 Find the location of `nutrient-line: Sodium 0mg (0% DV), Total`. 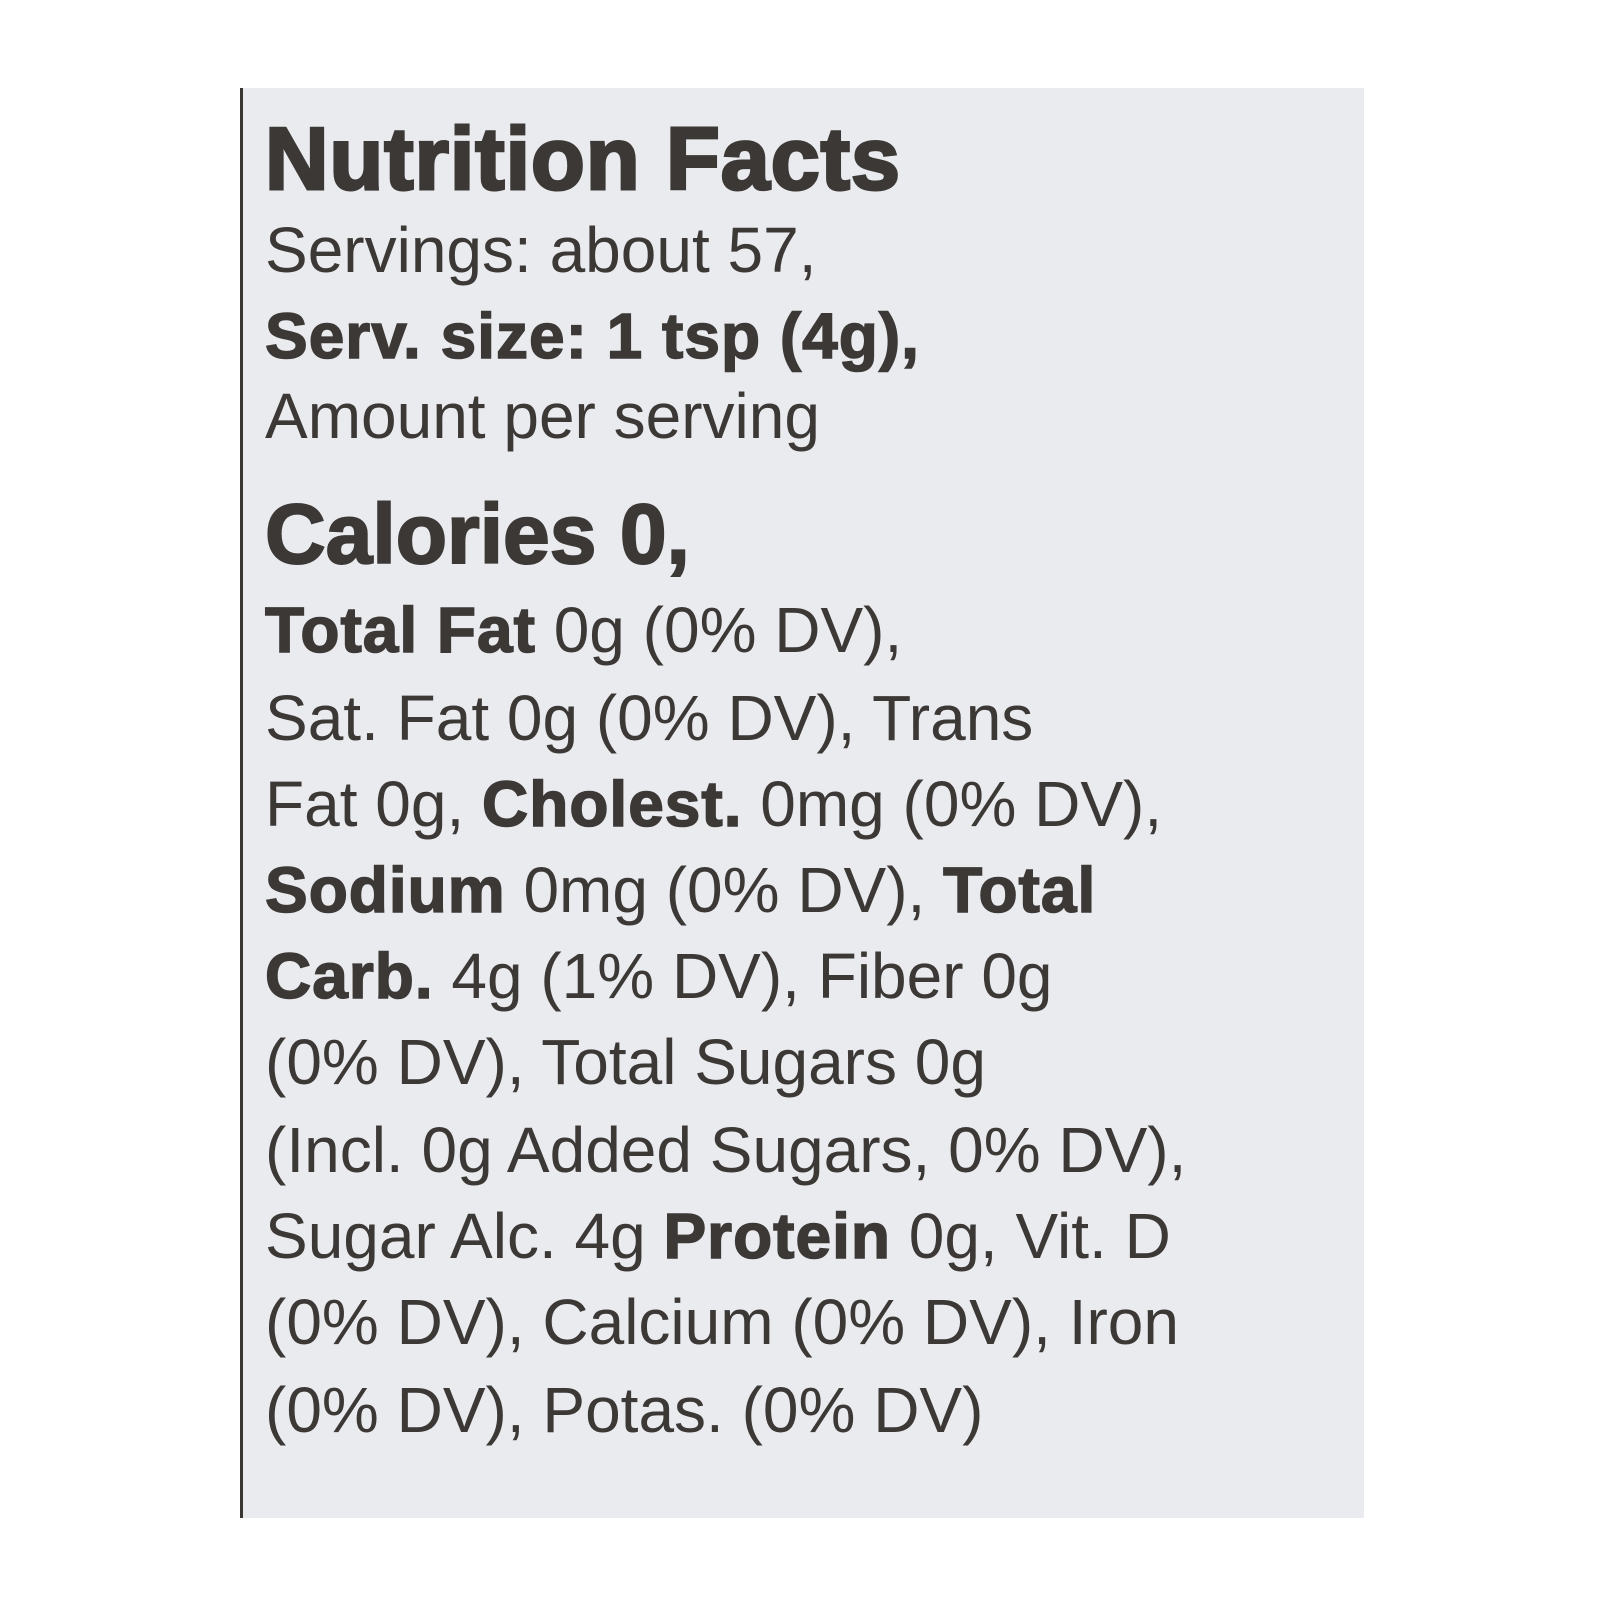

nutrient-line: Sodium 0mg (0% DV), Total is located at coordinates (680, 890).